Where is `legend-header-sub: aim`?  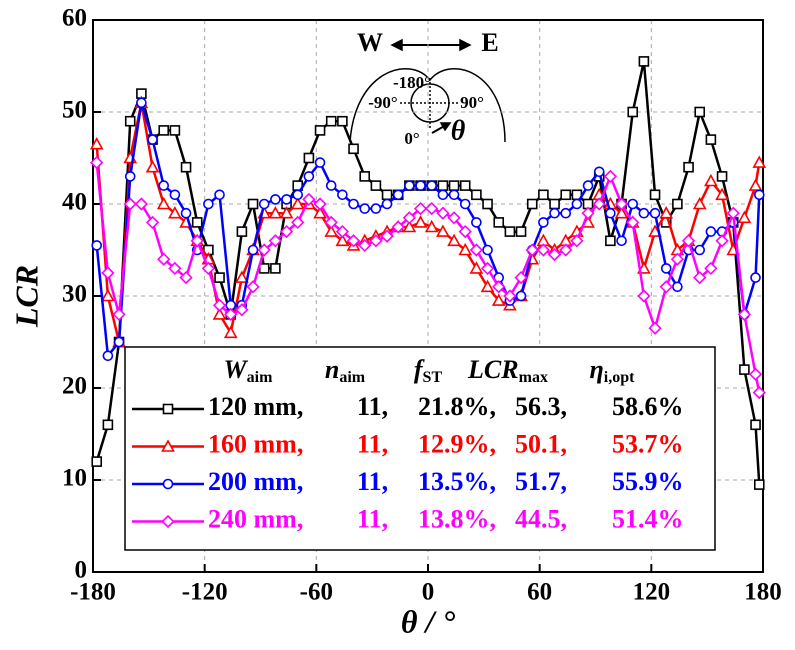 legend-header-sub: aim is located at coordinates (260, 377).